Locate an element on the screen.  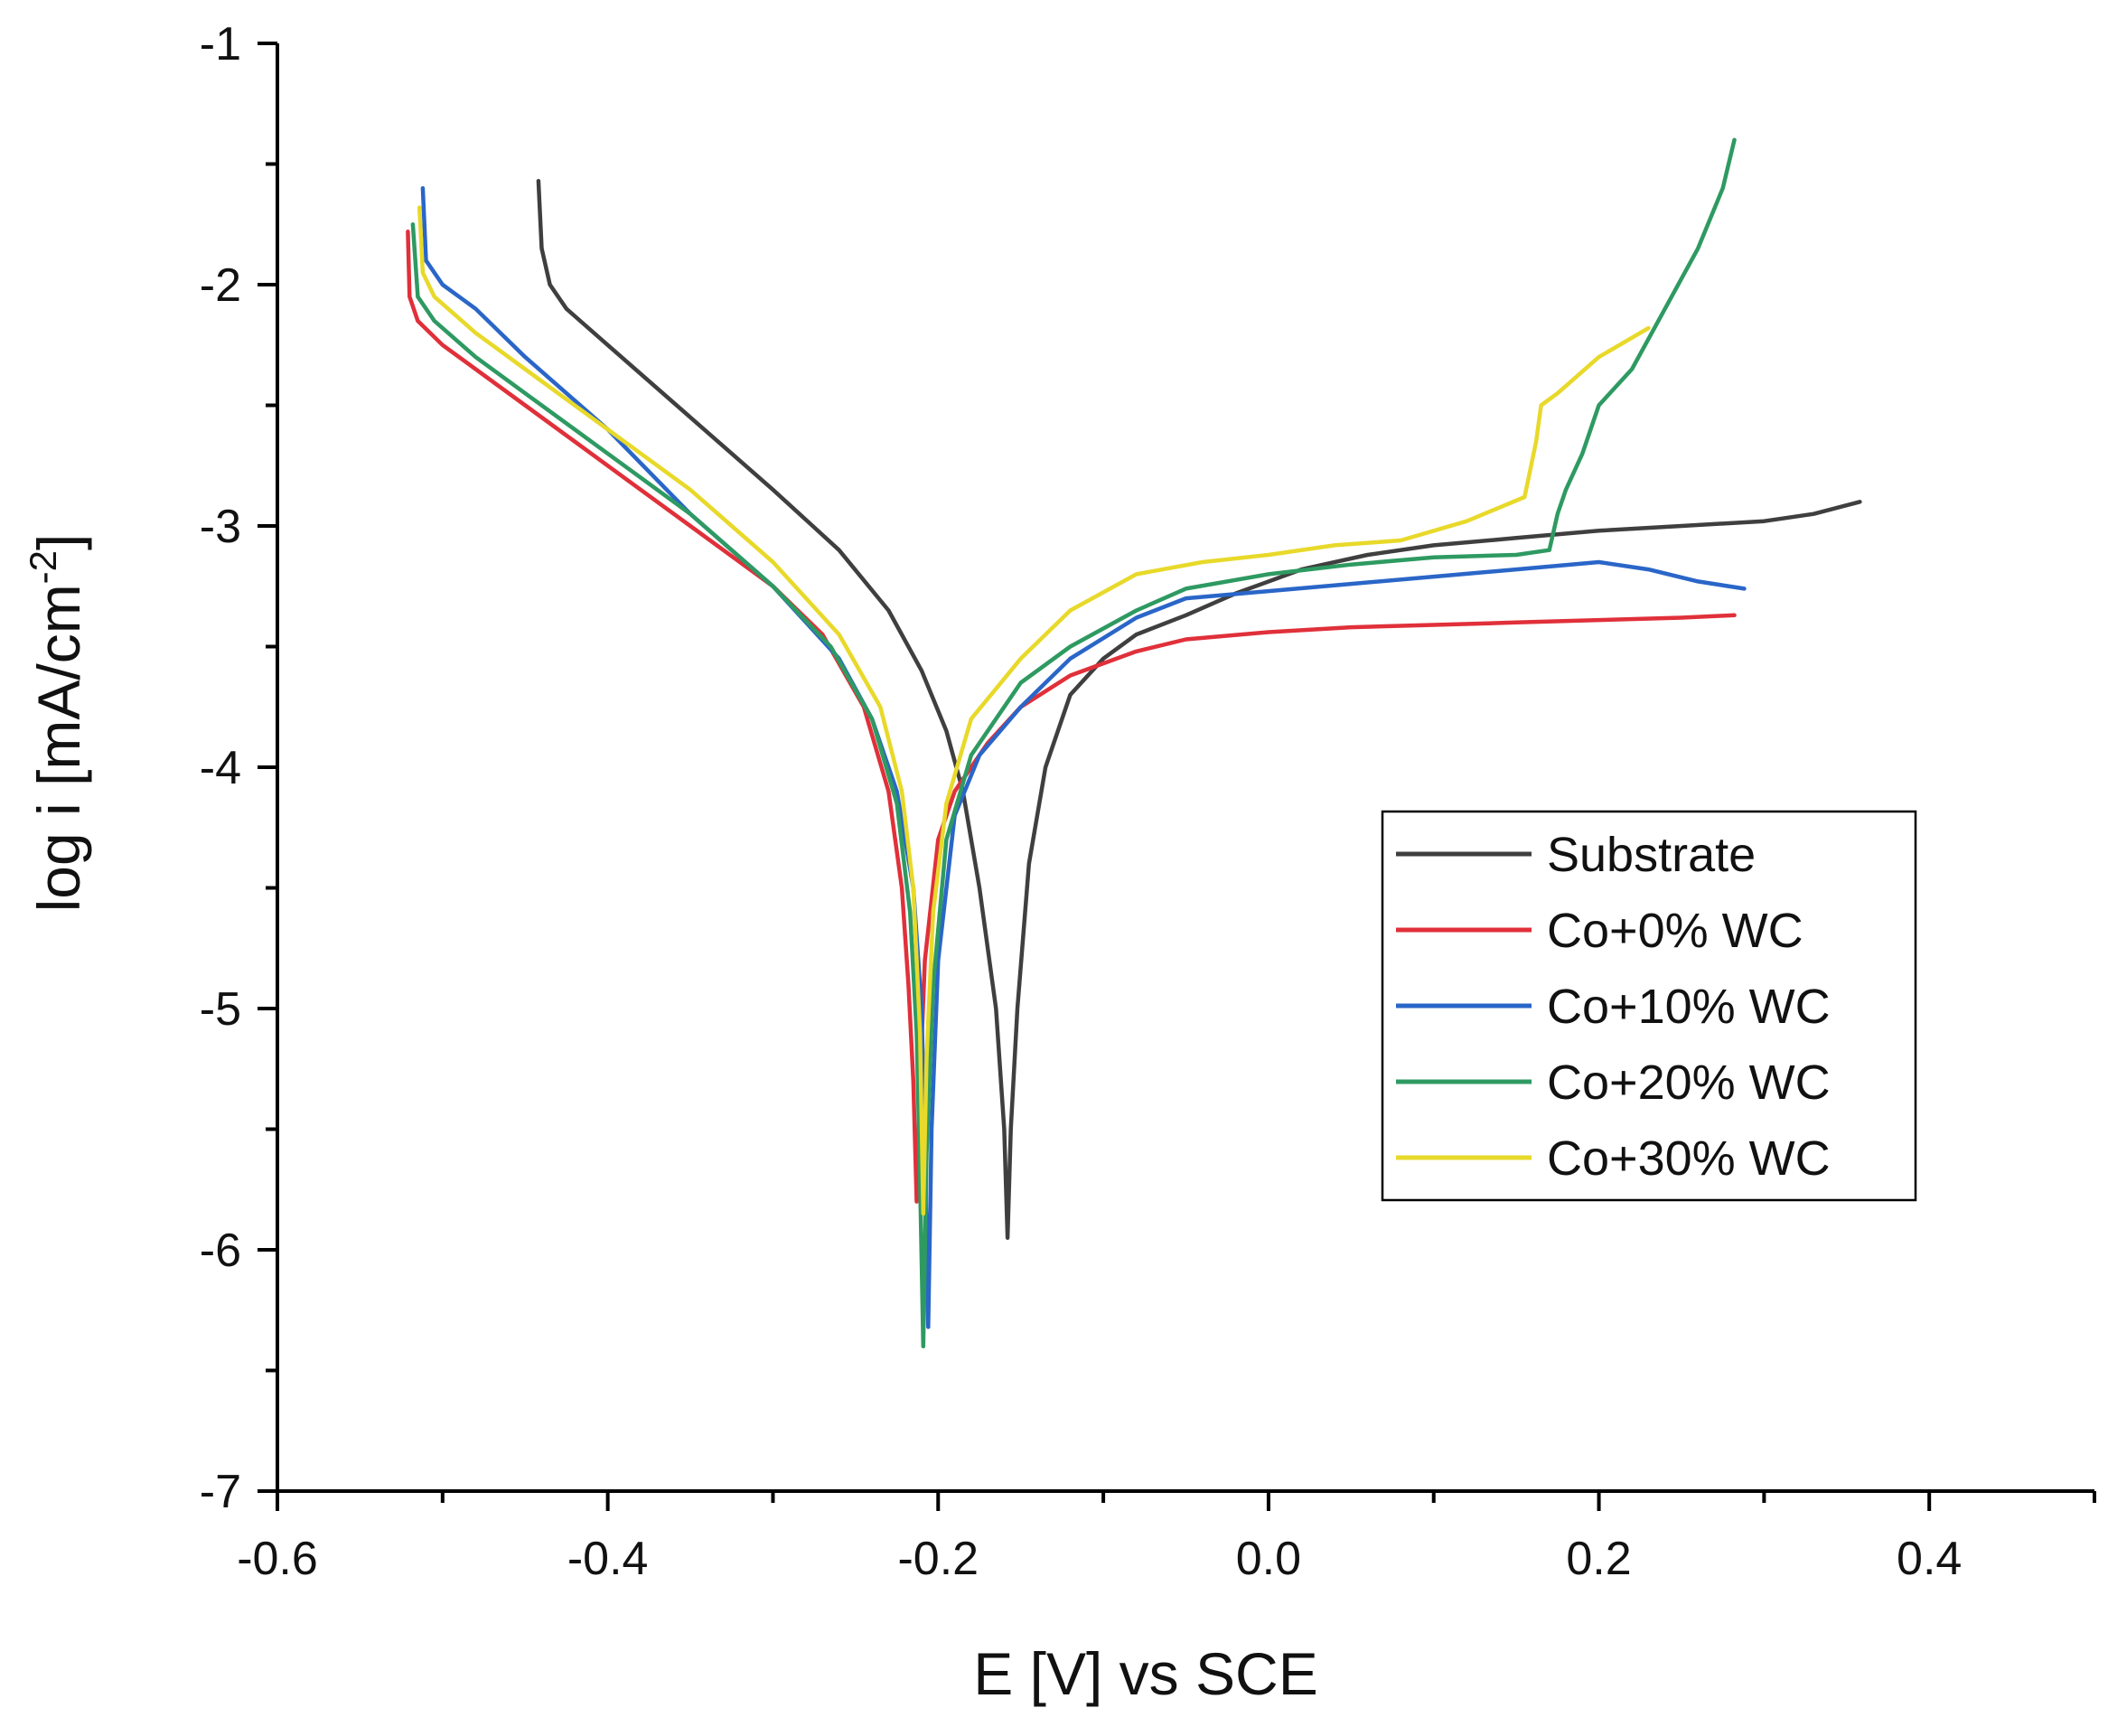
y-axis-title-main: log i [mA/cm is located at coordinates (58, 748).